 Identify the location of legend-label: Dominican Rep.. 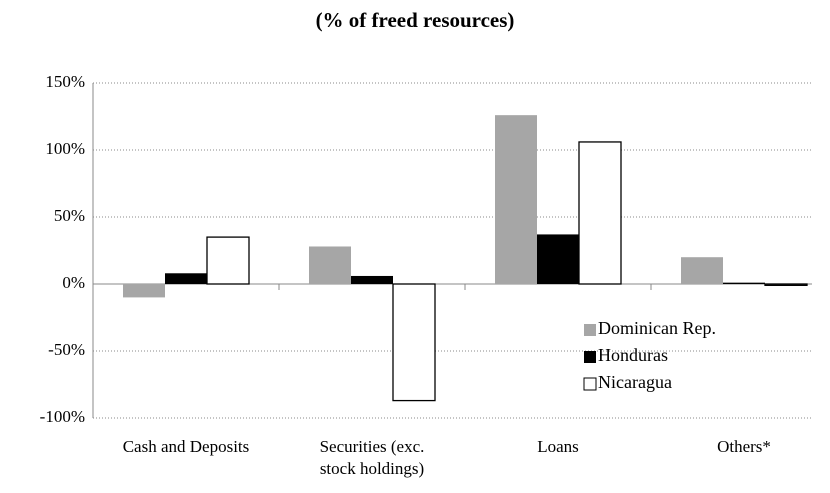
(657, 328).